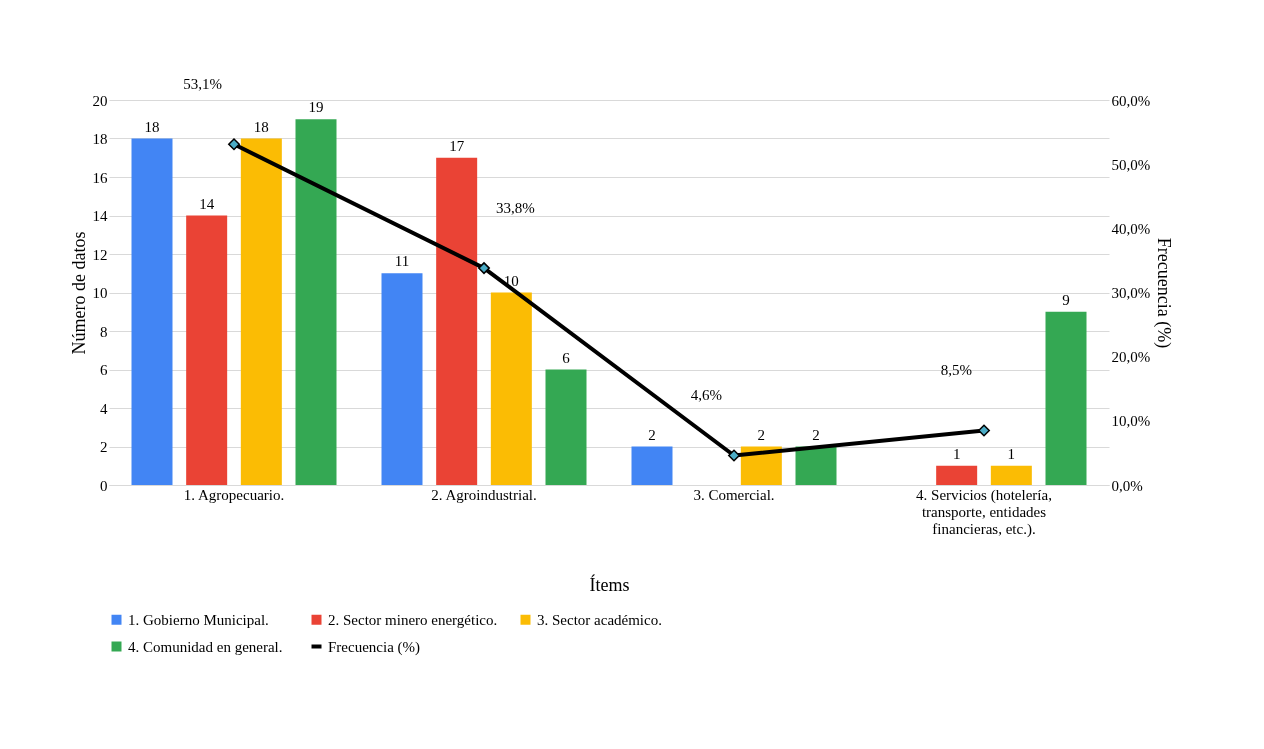  I want to click on data-label: 19, so click(316, 107).